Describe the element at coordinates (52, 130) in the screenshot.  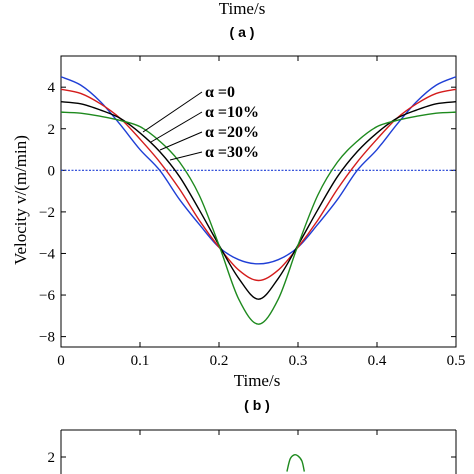
I see `y-tick-label: 2` at that location.